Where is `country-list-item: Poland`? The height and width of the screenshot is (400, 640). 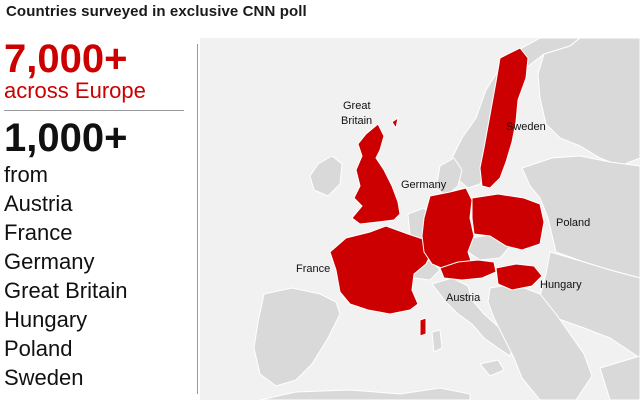 country-list-item: Poland is located at coordinates (38, 348).